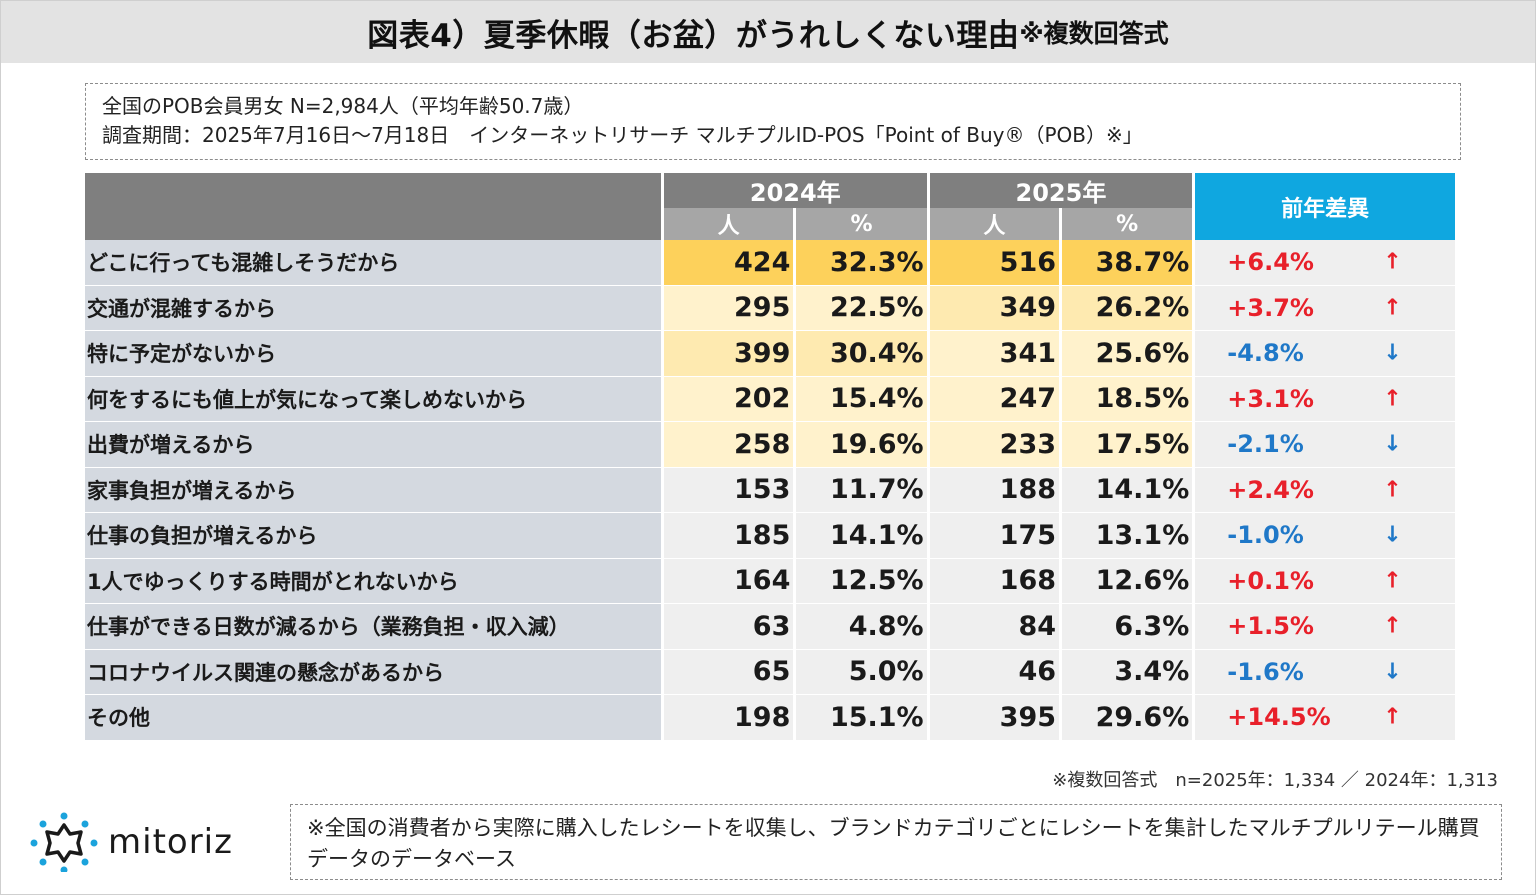 The height and width of the screenshot is (895, 1536). Describe the element at coordinates (728, 627) in the screenshot. I see `count-2024-cell: 63` at that location.